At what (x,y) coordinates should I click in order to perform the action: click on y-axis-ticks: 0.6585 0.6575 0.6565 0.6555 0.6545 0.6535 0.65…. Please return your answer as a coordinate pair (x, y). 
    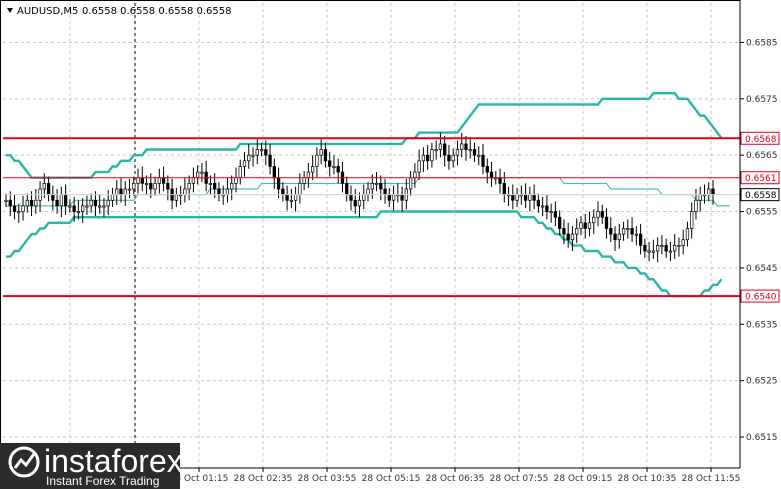
    Looking at the image, I should click on (759, 240).